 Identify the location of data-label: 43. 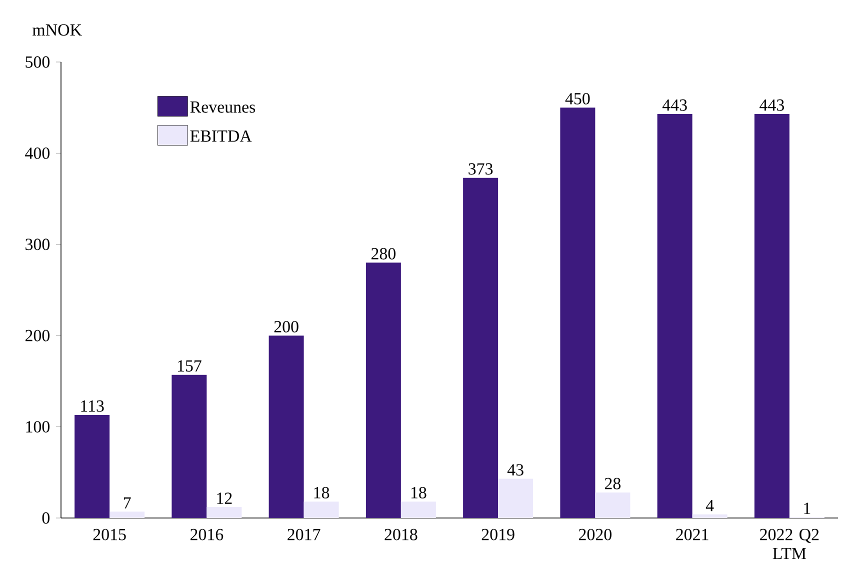
(515, 470).